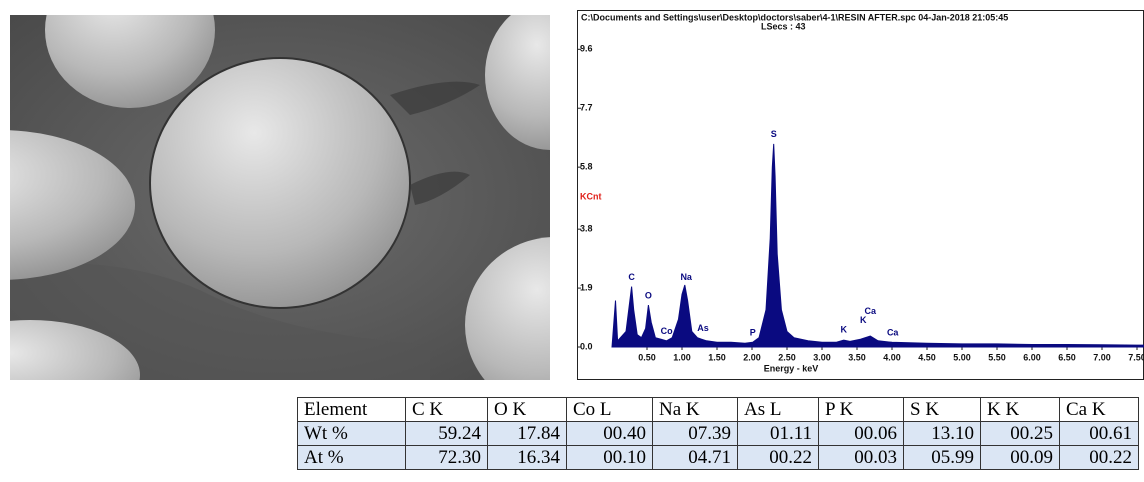 This screenshot has width=1144, height=482. I want to click on table-cell: K K, so click(1020, 409).